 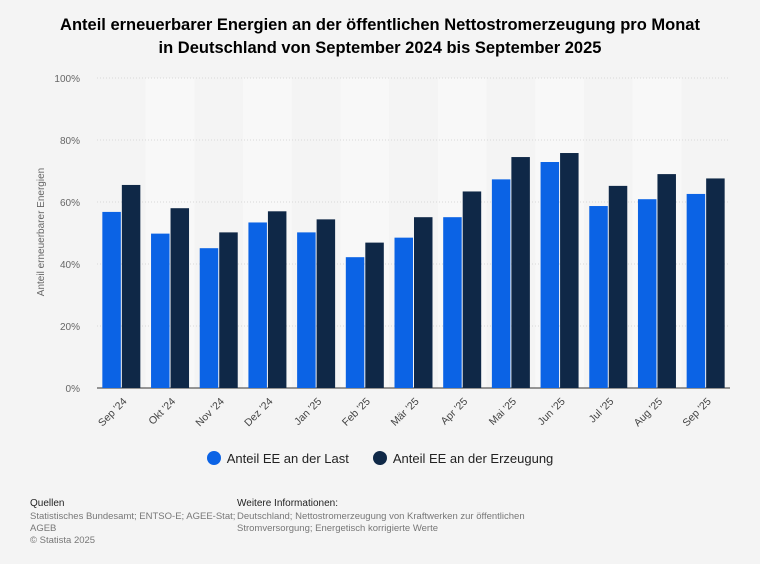 I want to click on legend-item-erzeugung: Anteil EE an der Erzeugung, so click(x=463, y=458).